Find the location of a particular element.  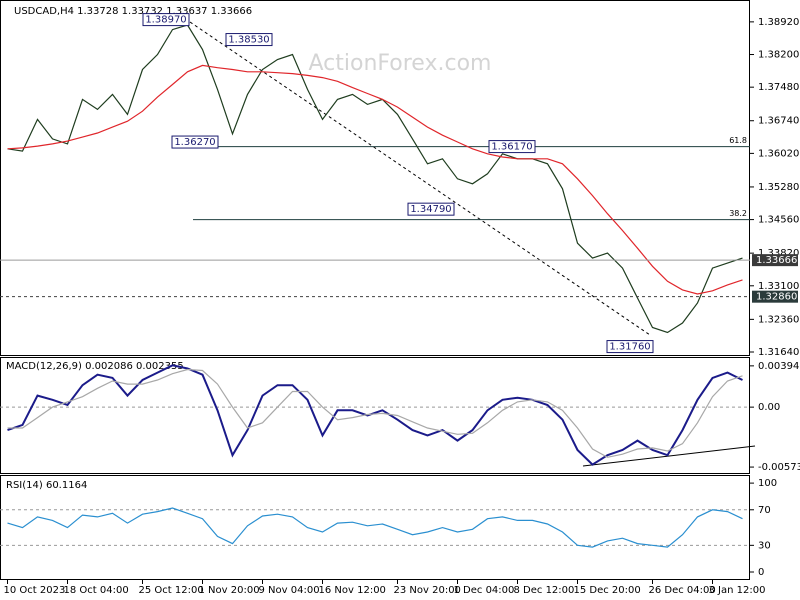

x-tick-label: 25 Oct 12:00 is located at coordinates (171, 590).